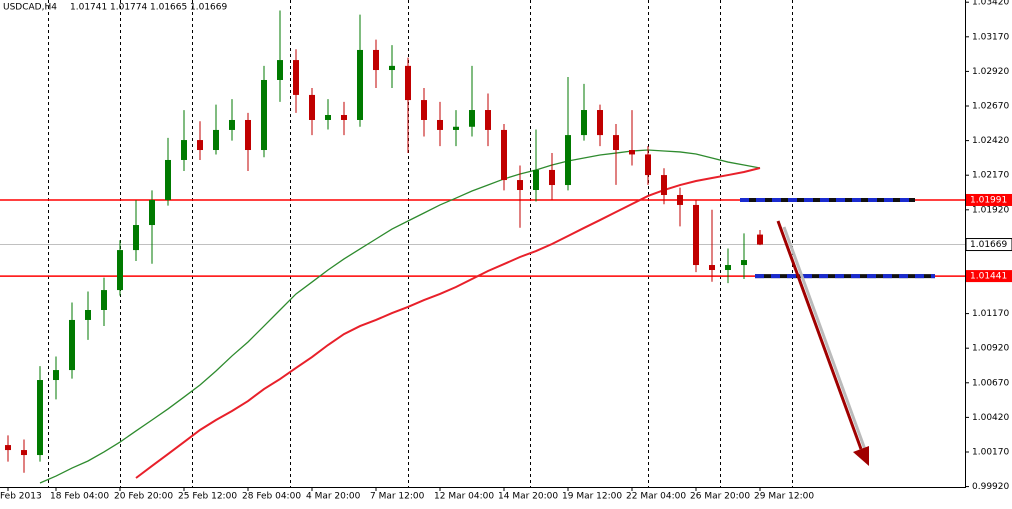 Image resolution: width=1012 pixels, height=509 pixels. What do you see at coordinates (990, 418) in the screenshot?
I see `y-tick-label: 1.00420` at bounding box center [990, 418].